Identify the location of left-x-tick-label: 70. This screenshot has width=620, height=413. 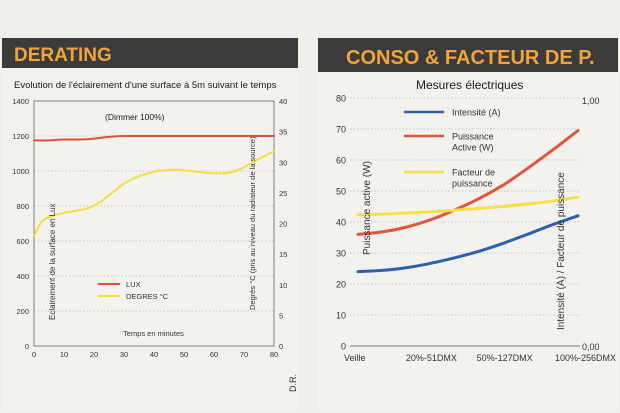
(244, 354).